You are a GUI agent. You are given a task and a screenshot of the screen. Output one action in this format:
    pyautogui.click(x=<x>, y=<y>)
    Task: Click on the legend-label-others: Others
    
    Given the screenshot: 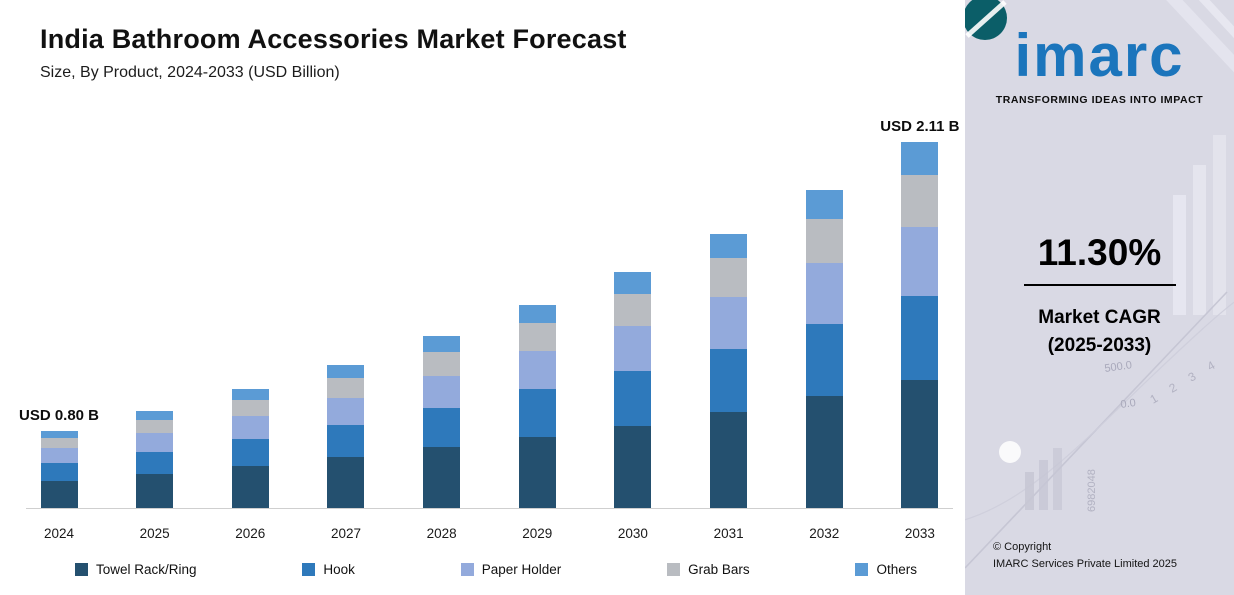 What is the action you would take?
    pyautogui.click(x=896, y=569)
    